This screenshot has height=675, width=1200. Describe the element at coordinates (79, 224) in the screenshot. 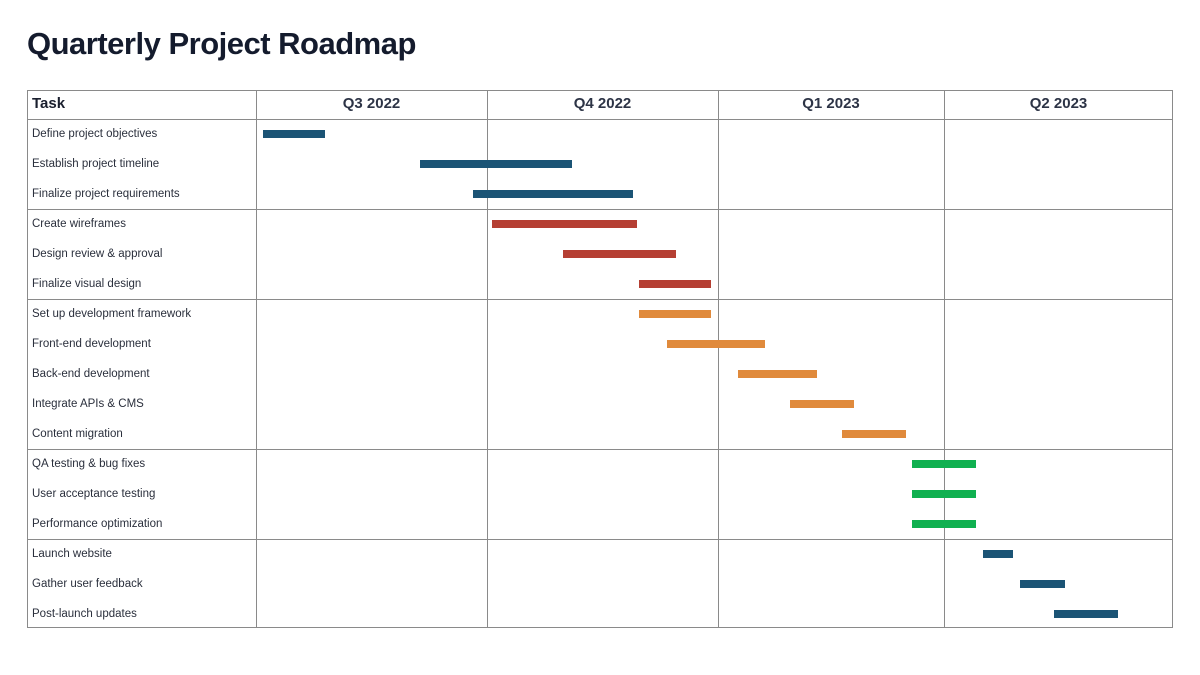

I see `task-label: Create wireframes` at that location.